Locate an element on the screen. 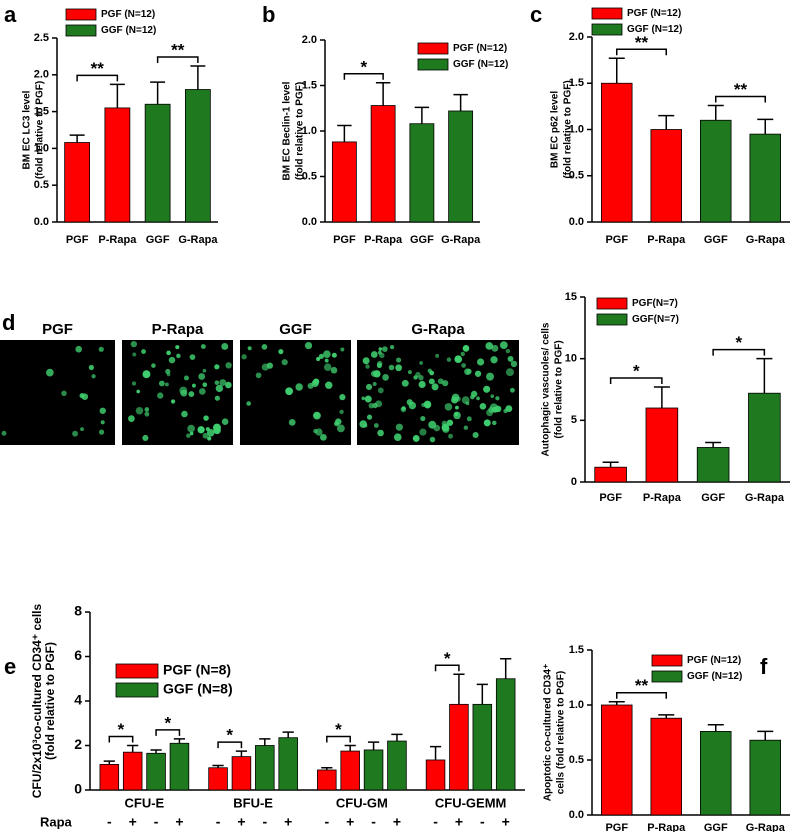 This screenshot has height=832, width=796. legend-label: PGF (N=12) is located at coordinates (480, 48).